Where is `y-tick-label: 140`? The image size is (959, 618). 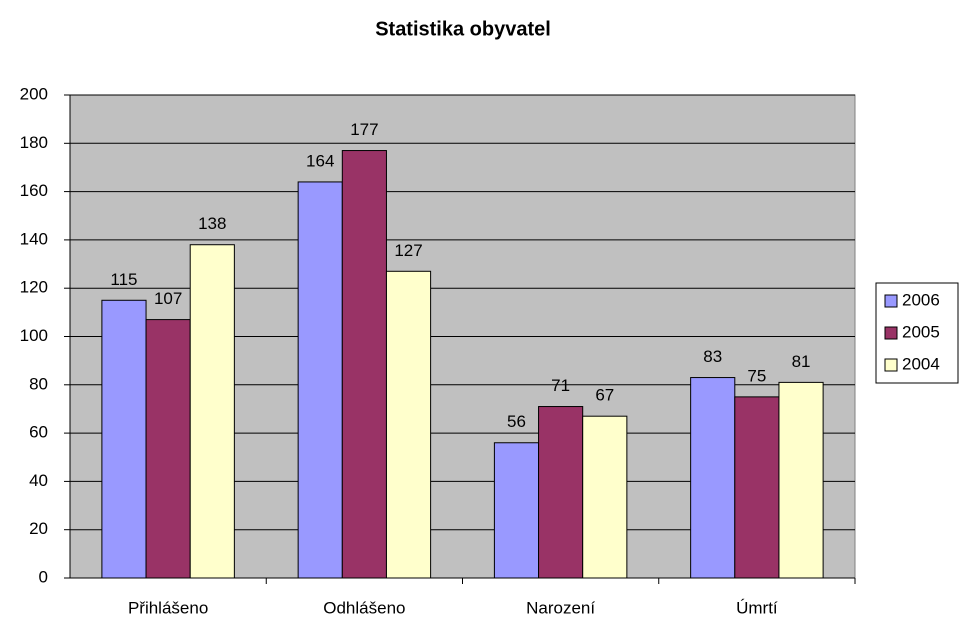 y-tick-label: 140 is located at coordinates (34, 238).